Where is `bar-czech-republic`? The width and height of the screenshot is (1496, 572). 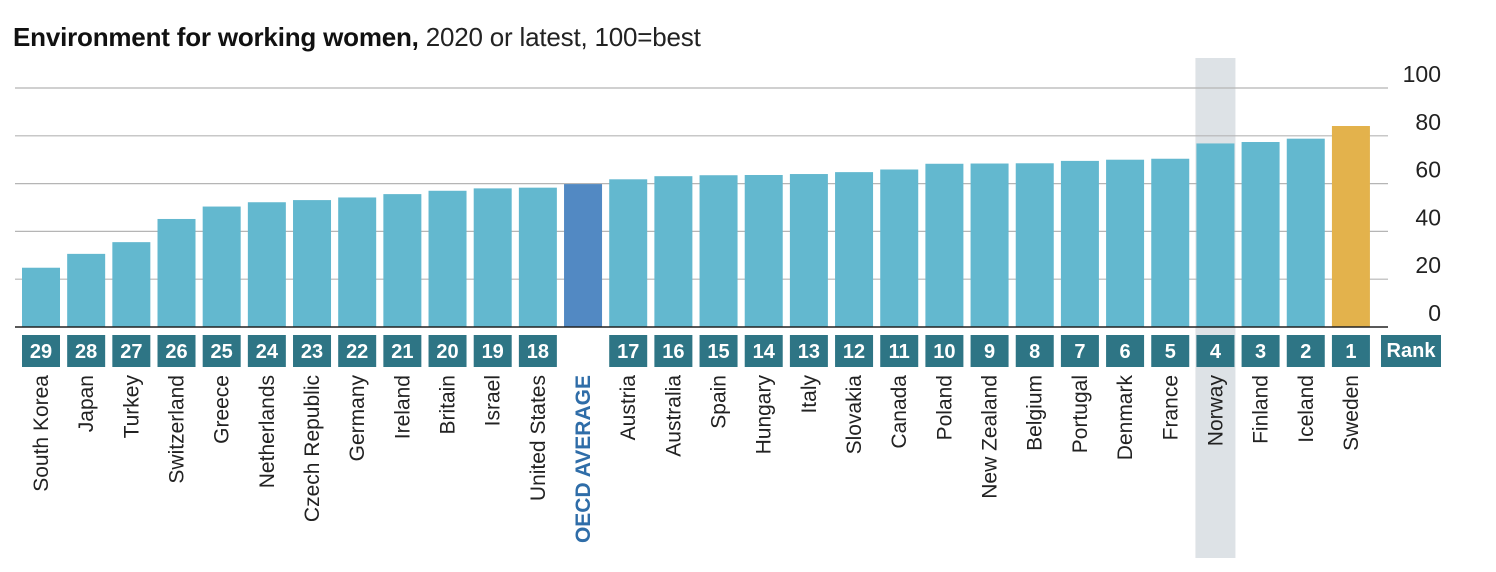 bar-czech-republic is located at coordinates (312, 263).